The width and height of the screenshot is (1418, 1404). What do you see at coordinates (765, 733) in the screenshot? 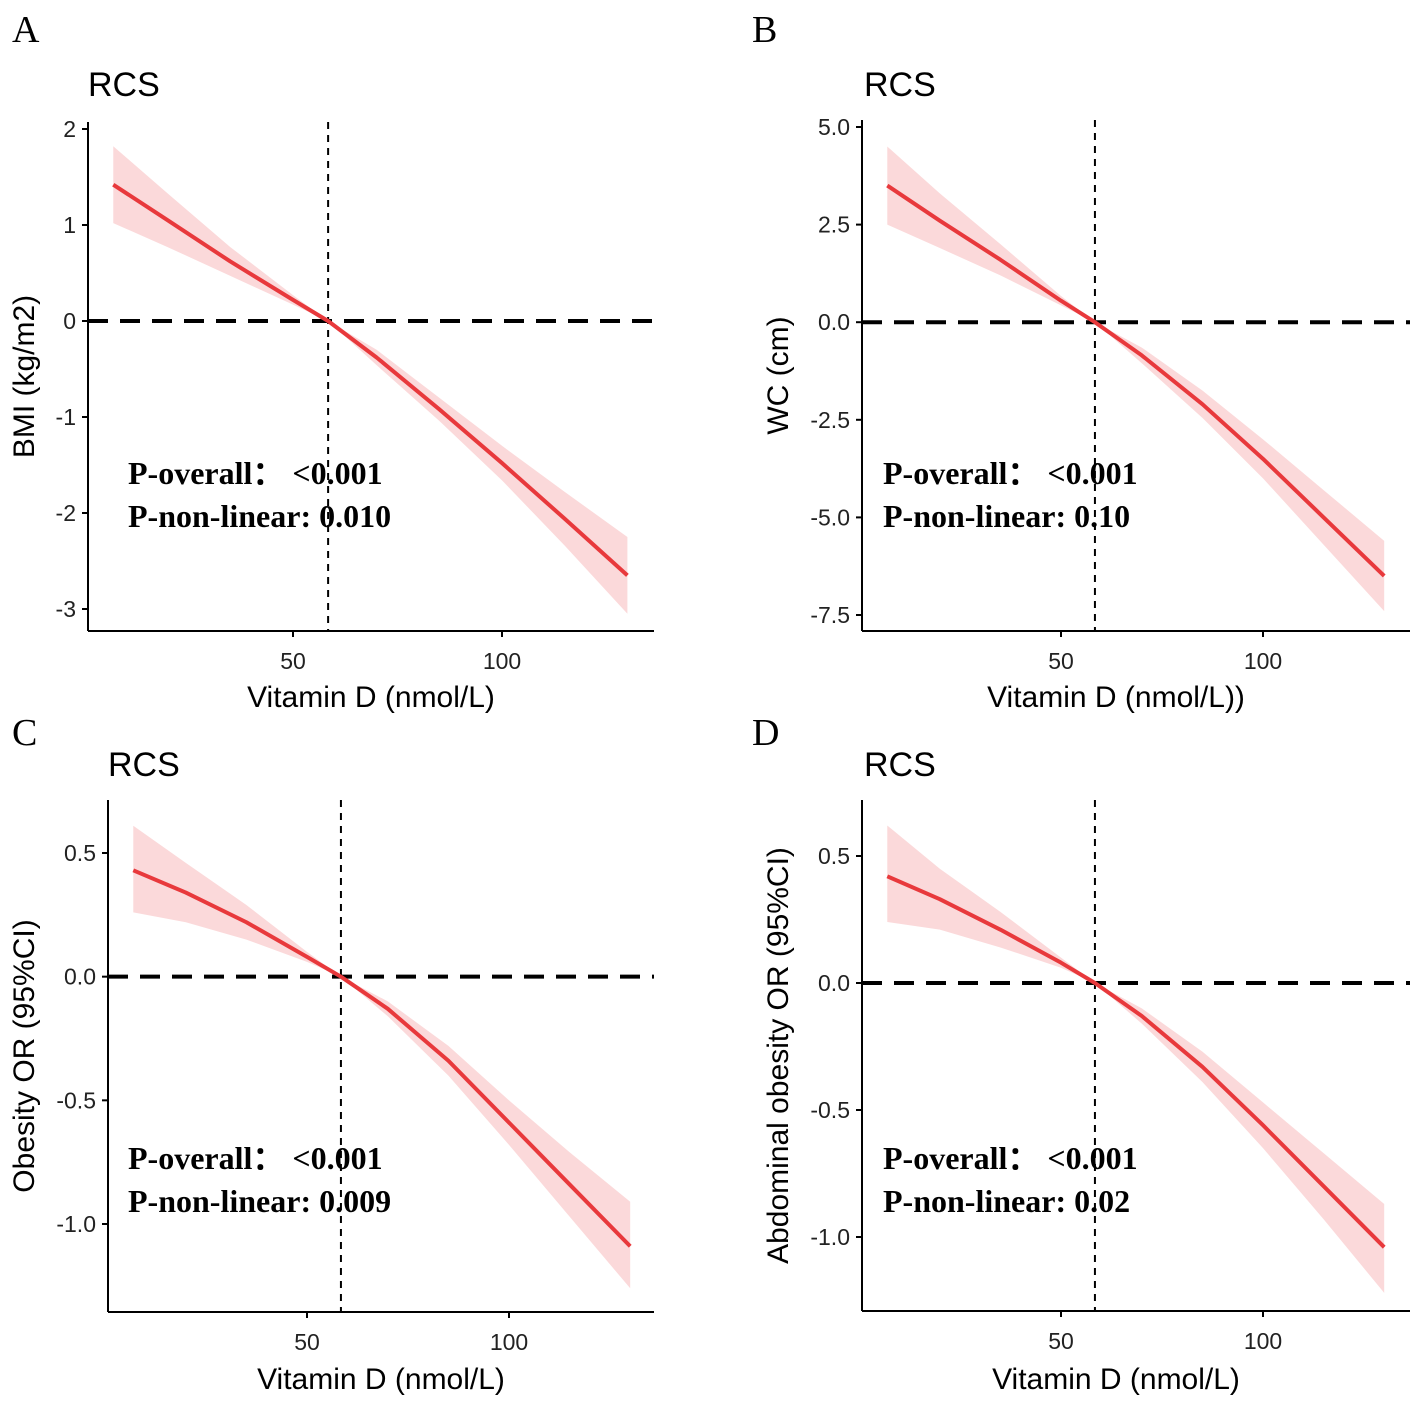
I see `panel-letter: D` at bounding box center [765, 733].